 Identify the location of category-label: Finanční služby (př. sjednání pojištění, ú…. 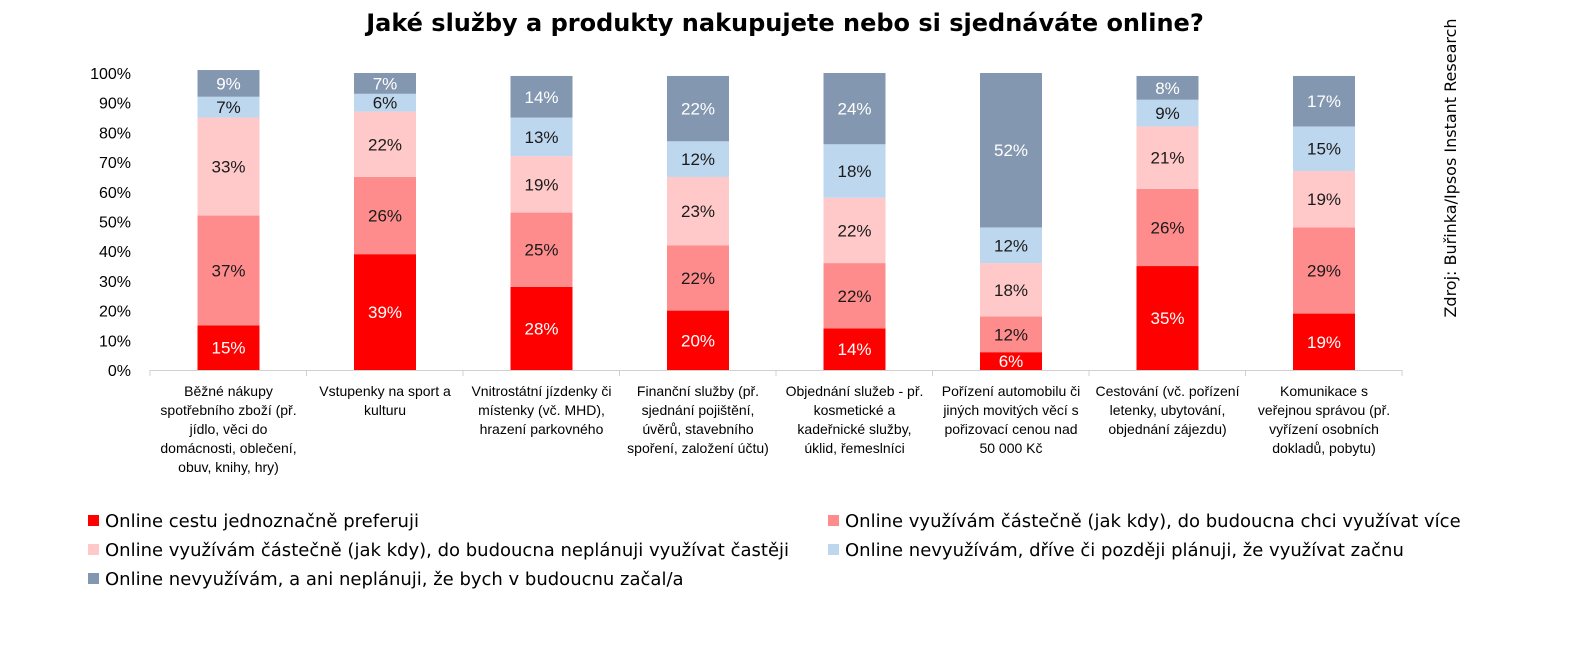
(698, 419).